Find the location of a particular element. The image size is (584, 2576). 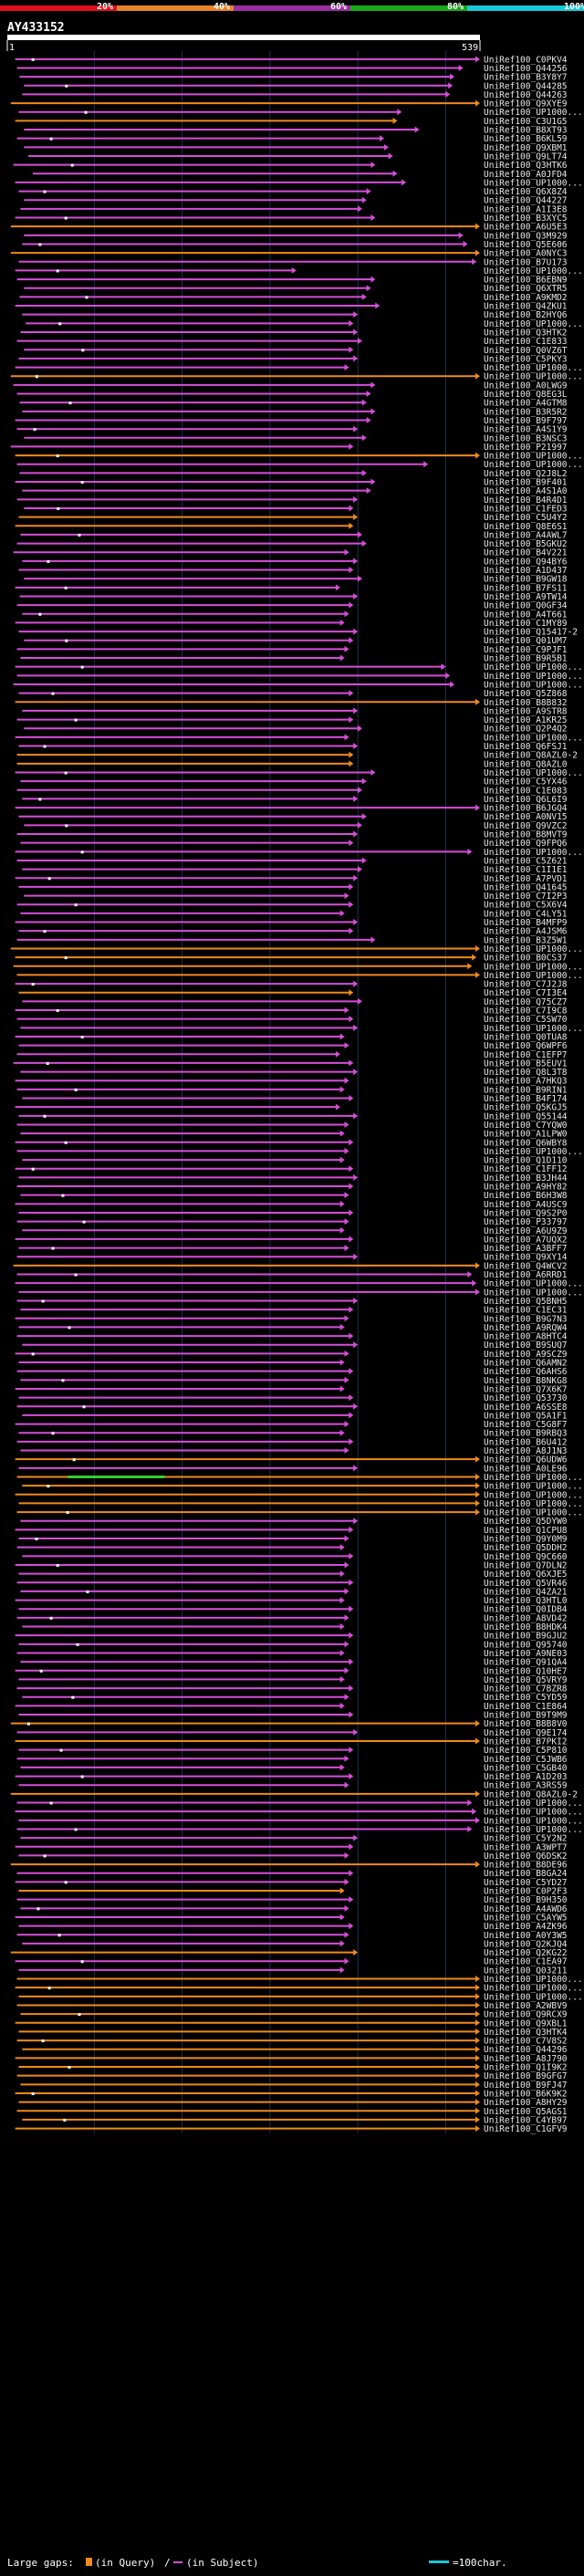

hit-label: UniRef100_Q9C660 is located at coordinates (526, 1557).